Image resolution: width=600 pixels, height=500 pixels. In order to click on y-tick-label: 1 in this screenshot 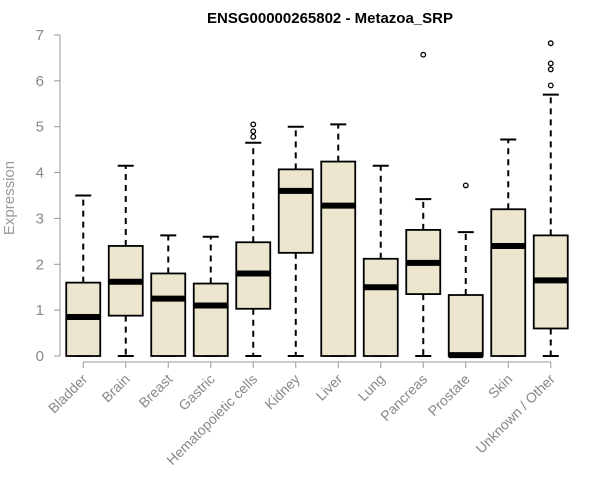, I will do `click(40, 310)`.